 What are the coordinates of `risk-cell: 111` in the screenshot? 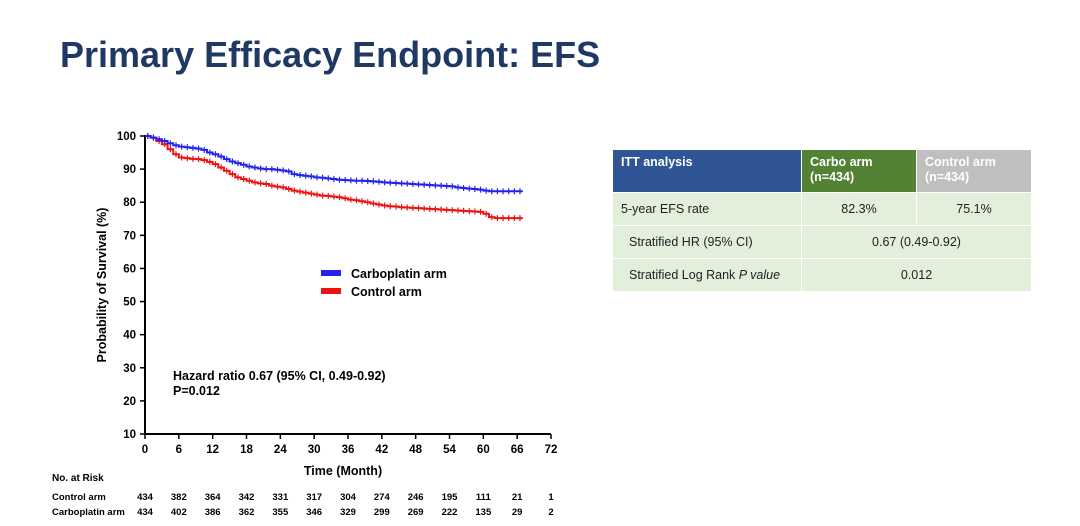 It's located at (484, 497).